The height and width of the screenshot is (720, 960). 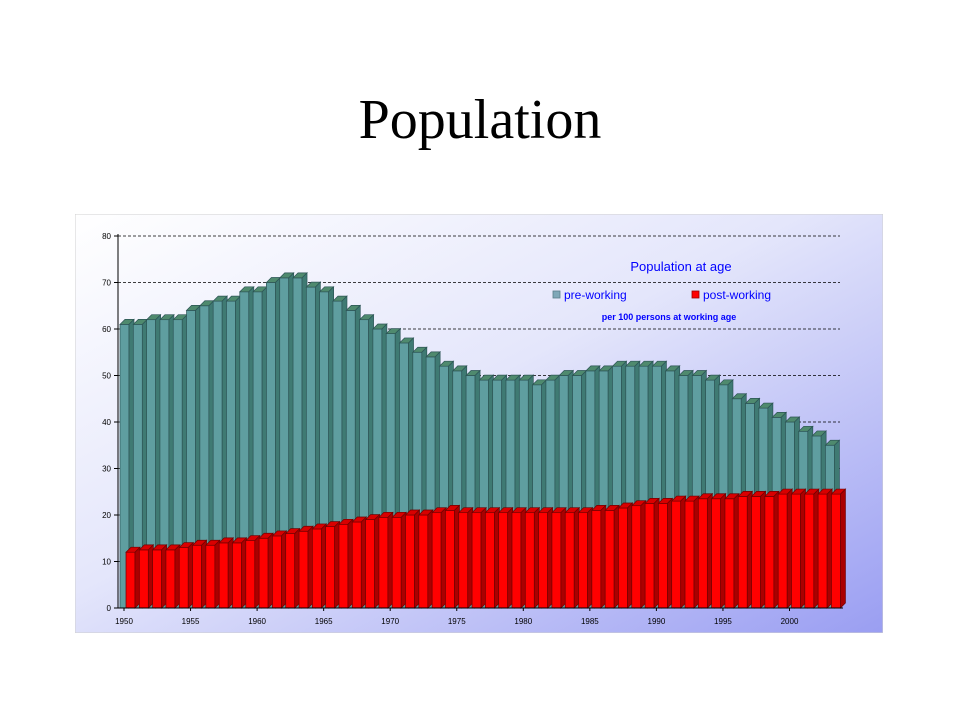 What do you see at coordinates (124, 621) in the screenshot?
I see `x-tick-label: 1950` at bounding box center [124, 621].